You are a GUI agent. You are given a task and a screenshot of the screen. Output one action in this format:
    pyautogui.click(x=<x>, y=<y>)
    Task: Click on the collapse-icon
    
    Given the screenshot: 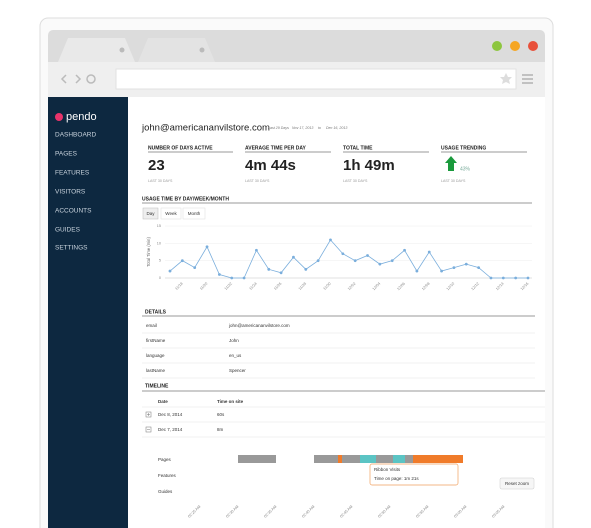 What is the action you would take?
    pyautogui.click(x=148, y=429)
    